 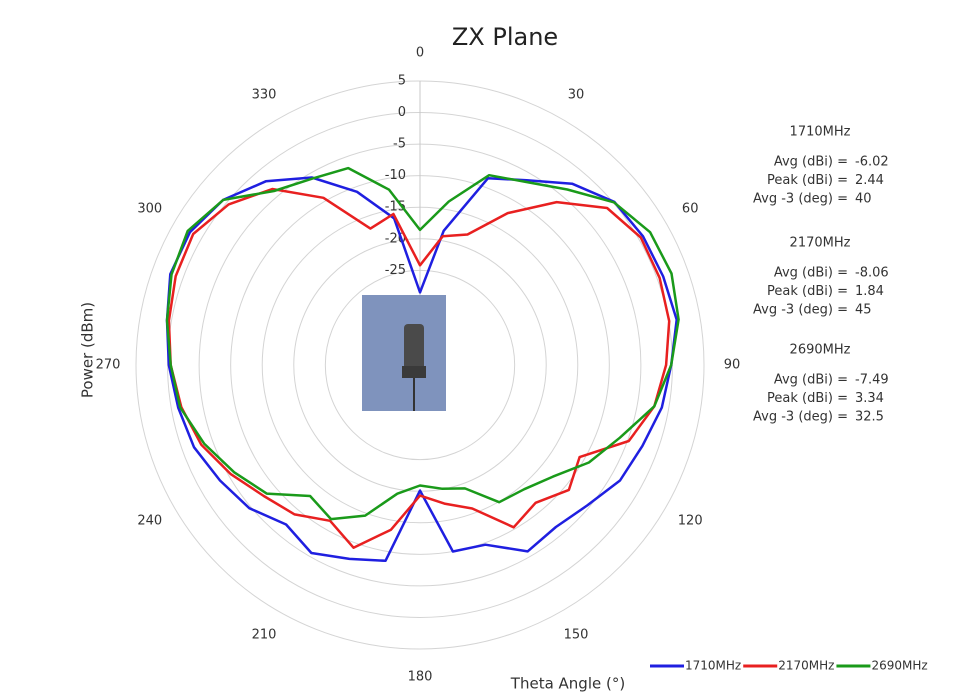 What do you see at coordinates (567, 684) in the screenshot?
I see `x-axis-label: Theta Angle (°)` at bounding box center [567, 684].